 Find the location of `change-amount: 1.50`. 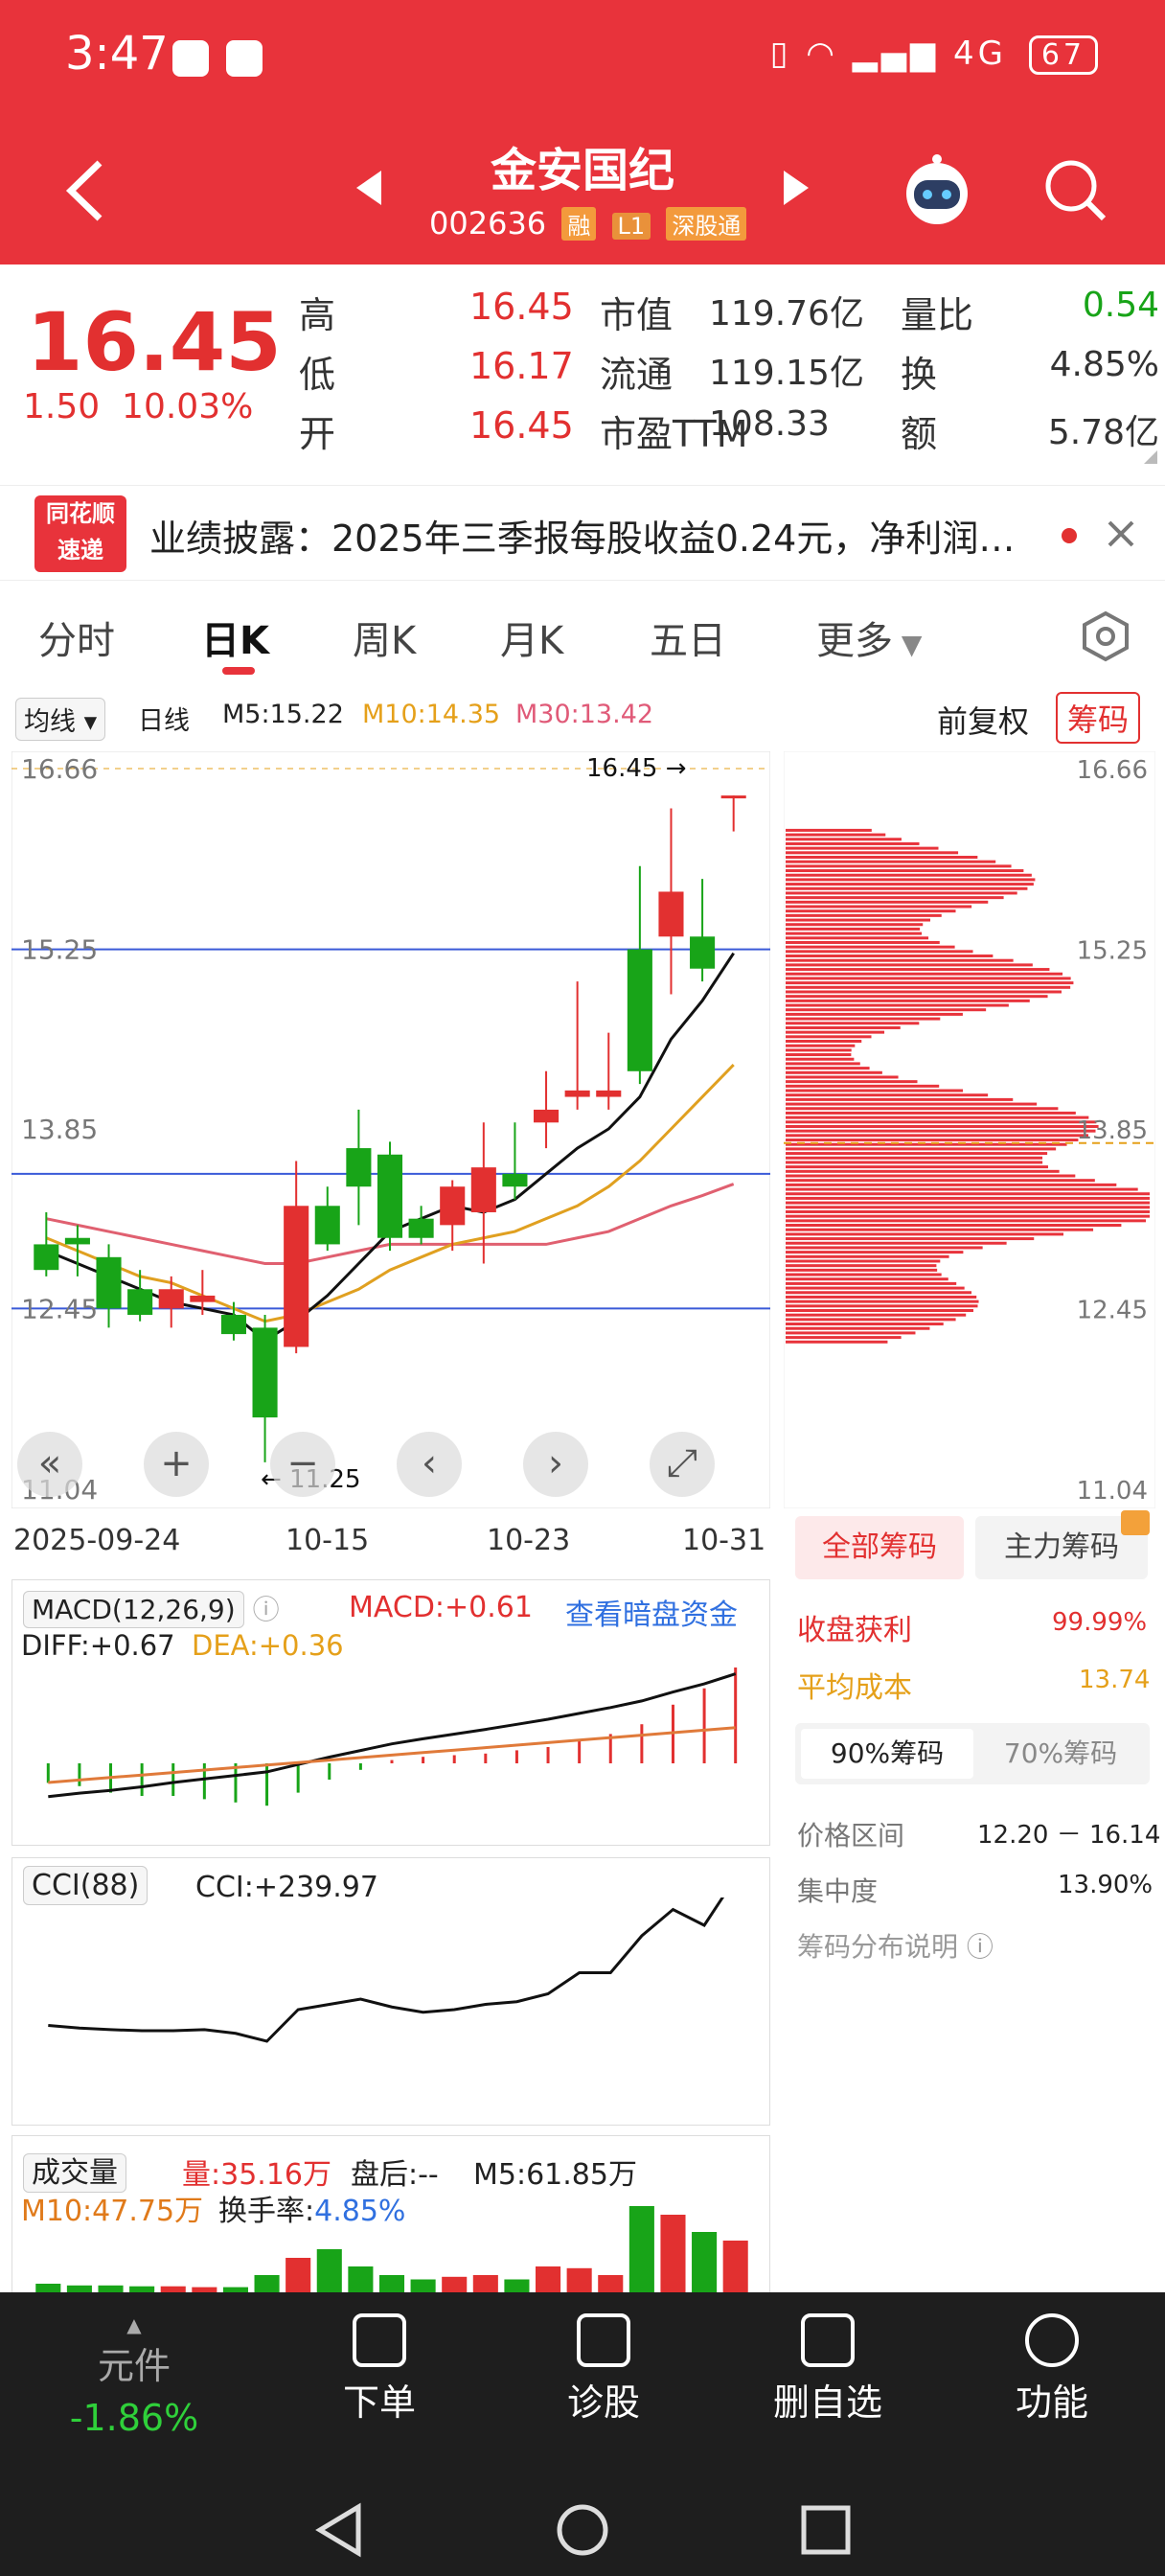

change-amount: 1.50 is located at coordinates (62, 406).